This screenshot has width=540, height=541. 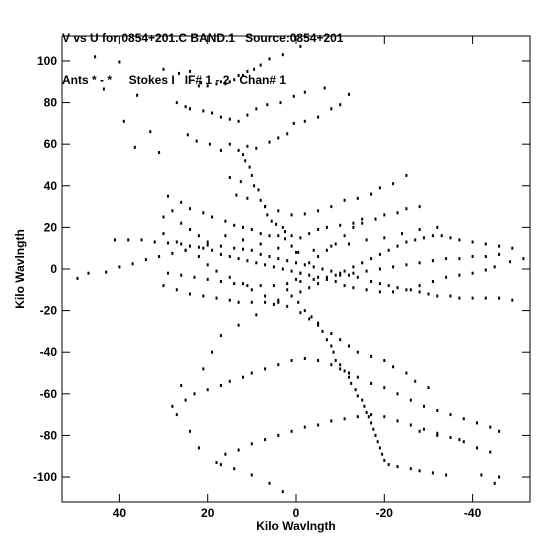 I want to click on y-tick-label: -100, so click(x=45, y=477).